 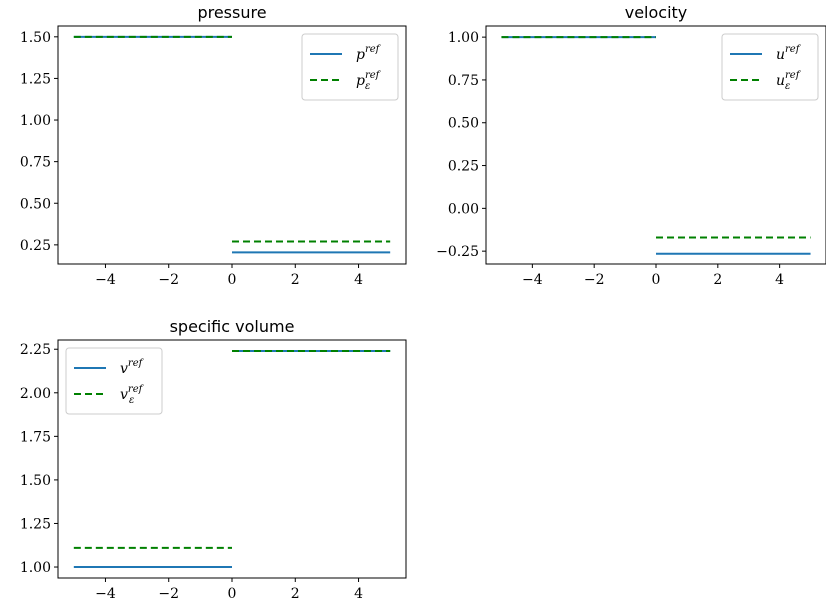 What do you see at coordinates (789, 53) in the screenshot?
I see `legend-label: uref` at bounding box center [789, 53].